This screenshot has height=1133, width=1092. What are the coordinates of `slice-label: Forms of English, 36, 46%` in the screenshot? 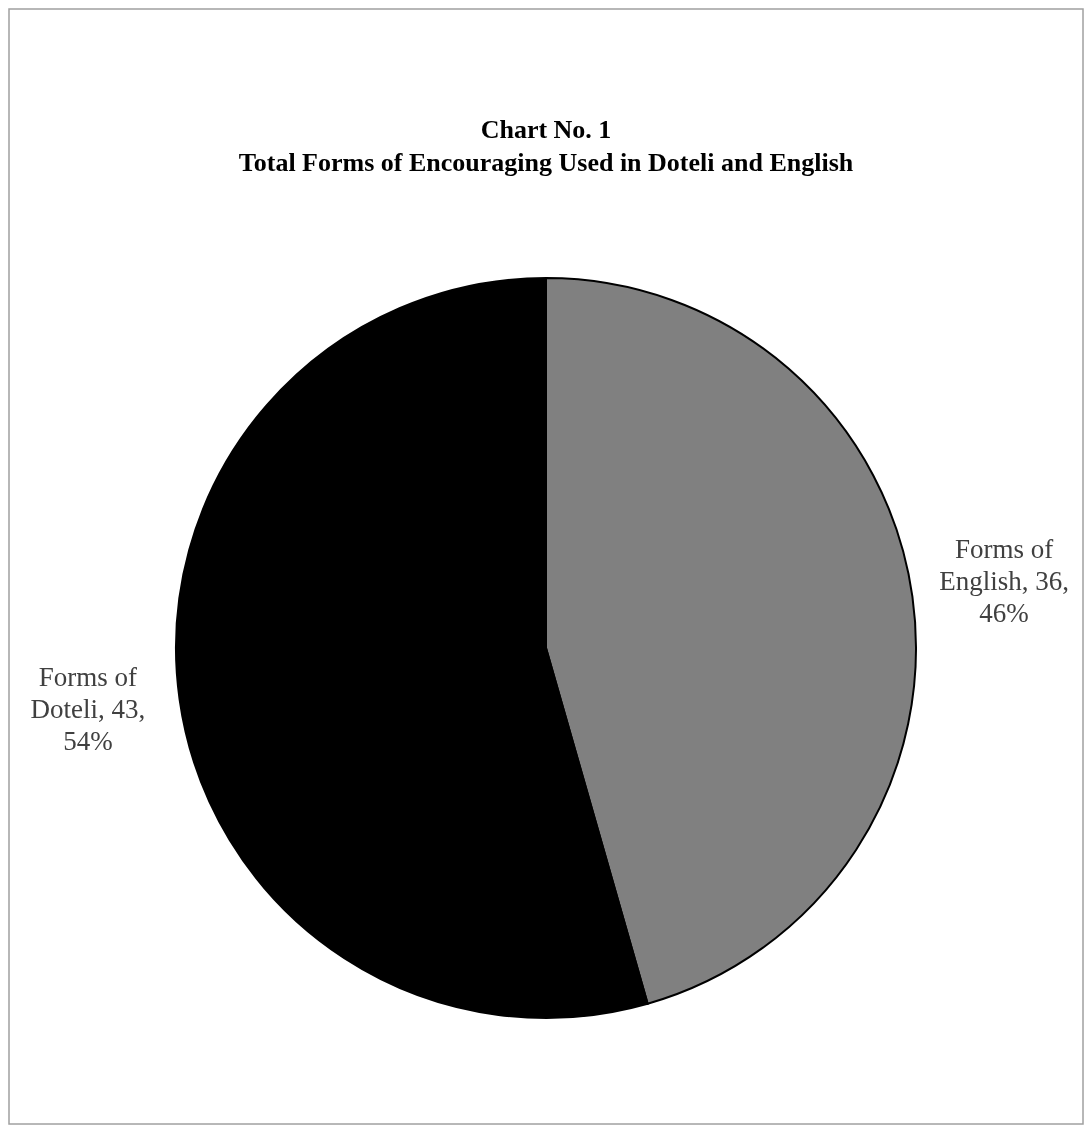 It's located at (1004, 581).